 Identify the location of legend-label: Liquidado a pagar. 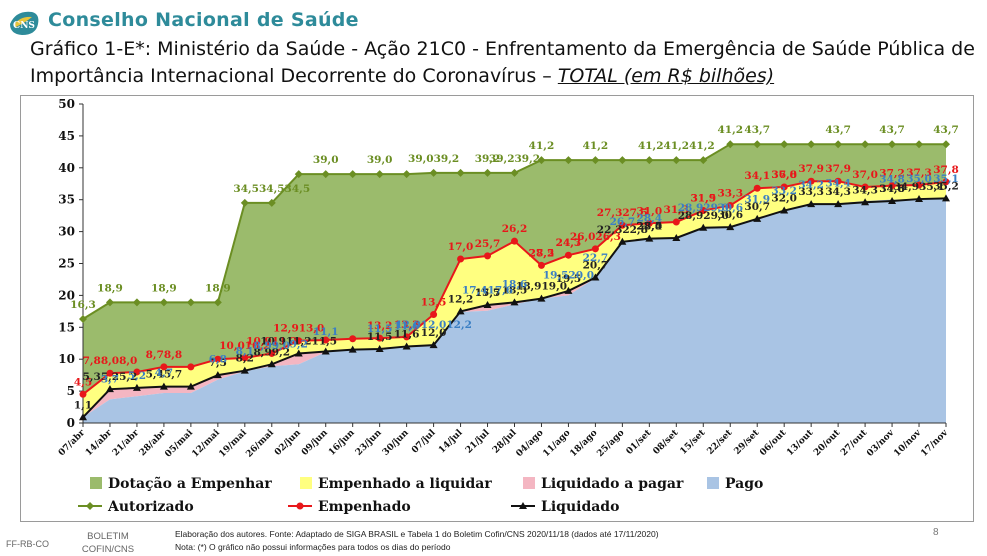
(612, 484).